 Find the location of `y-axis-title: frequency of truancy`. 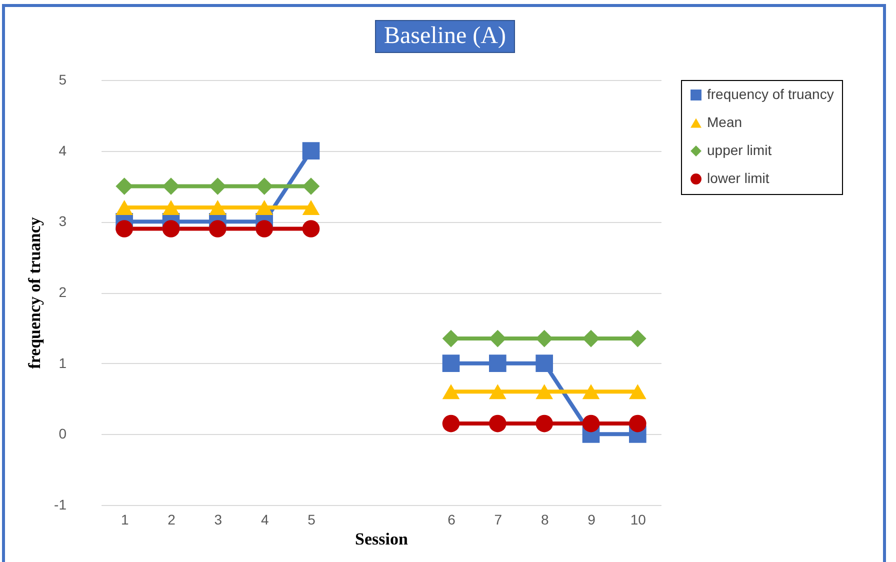

y-axis-title: frequency of truancy is located at coordinates (34, 292).